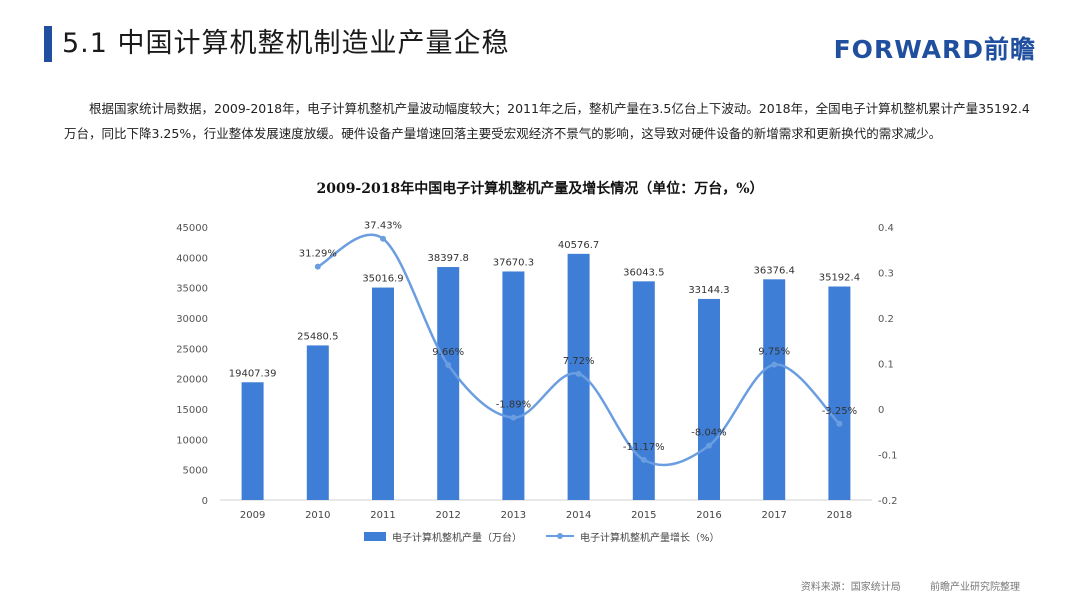  Describe the element at coordinates (192, 349) in the screenshot. I see `y-left-tick-label: 25000` at that location.